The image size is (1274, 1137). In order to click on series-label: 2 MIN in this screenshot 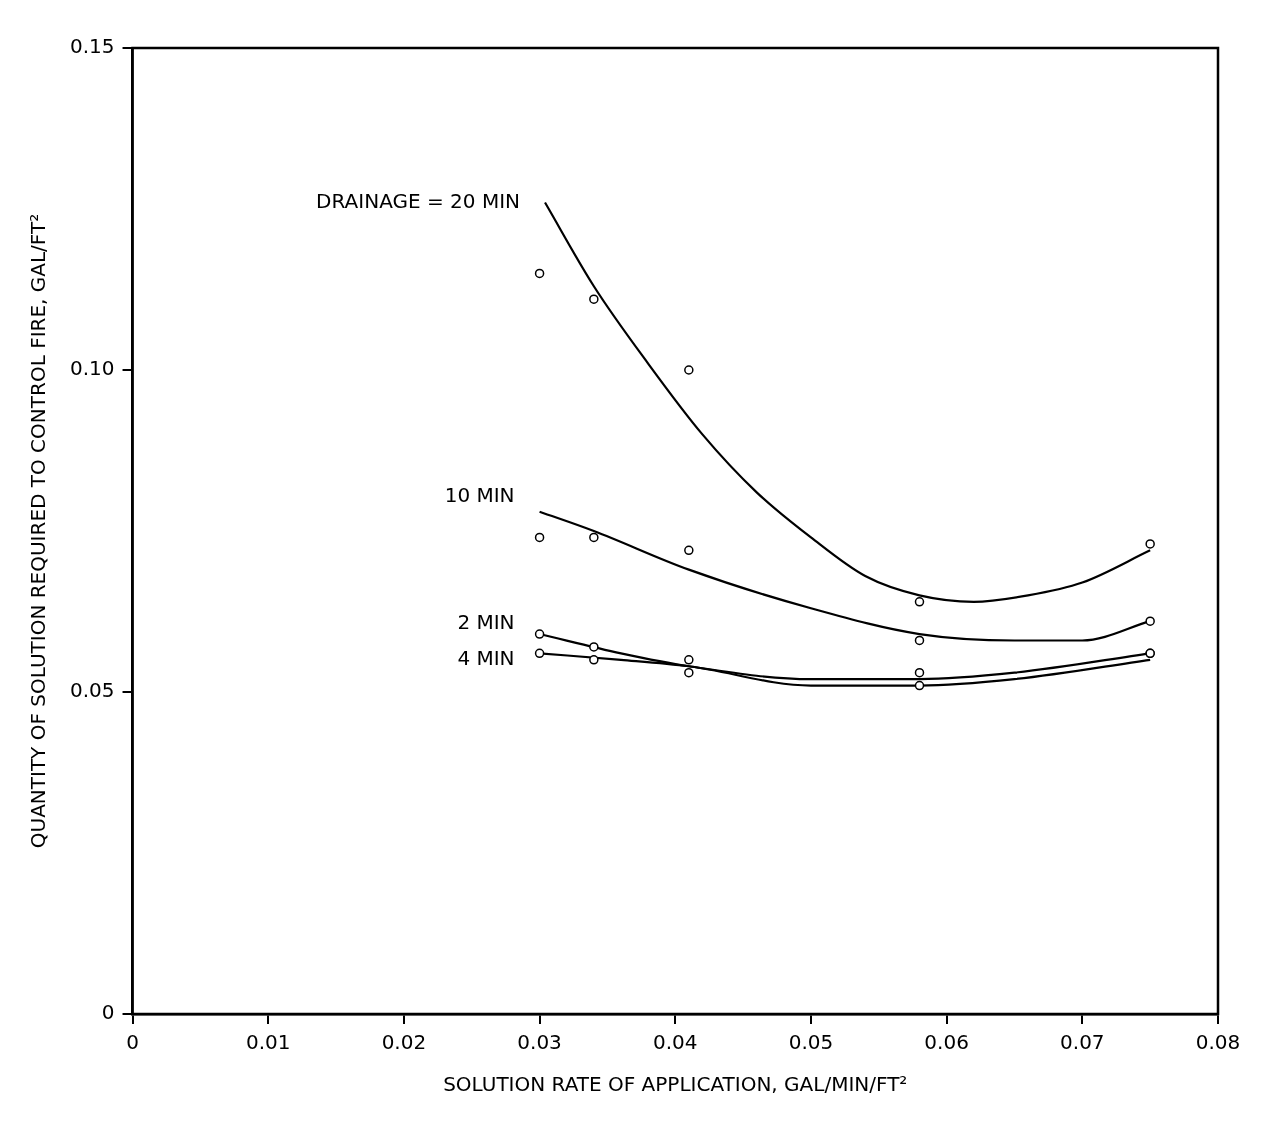, I will do `click(486, 622)`.